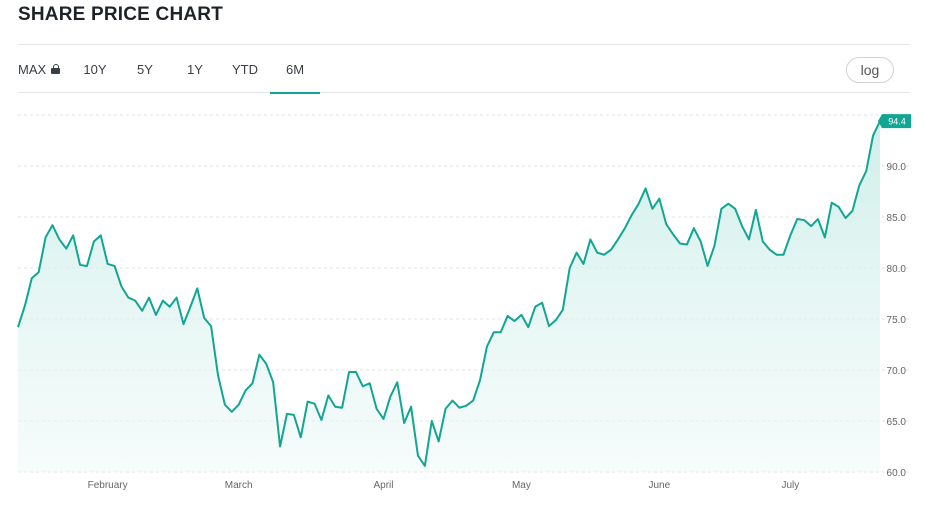 This screenshot has height=513, width=925. What do you see at coordinates (95, 69) in the screenshot?
I see `tab-10y: 10Y` at bounding box center [95, 69].